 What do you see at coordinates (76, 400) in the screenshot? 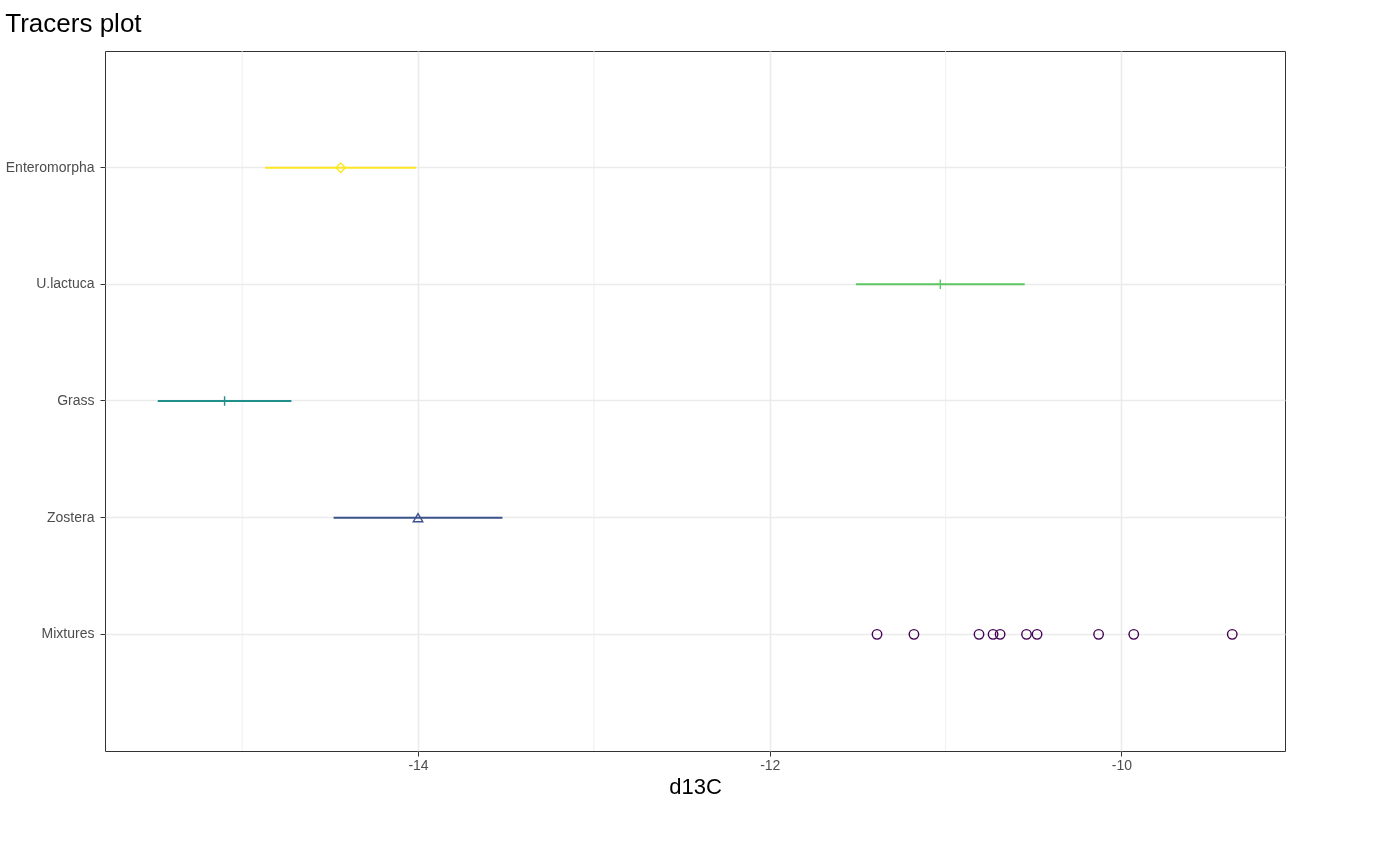
I see `y-tick-label: Grass` at bounding box center [76, 400].